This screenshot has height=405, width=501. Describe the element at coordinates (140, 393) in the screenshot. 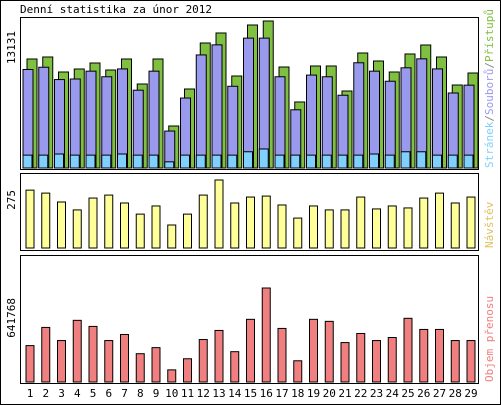

I see `x-tick-label: 8` at that location.